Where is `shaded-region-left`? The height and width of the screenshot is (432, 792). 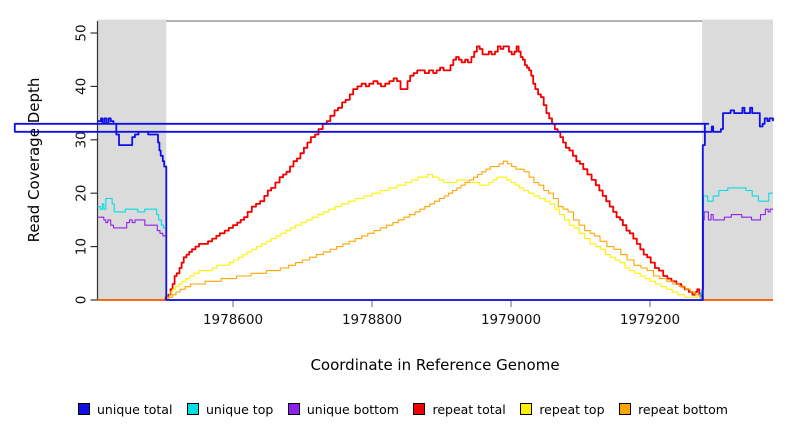
shaded-region-left is located at coordinates (132, 159).